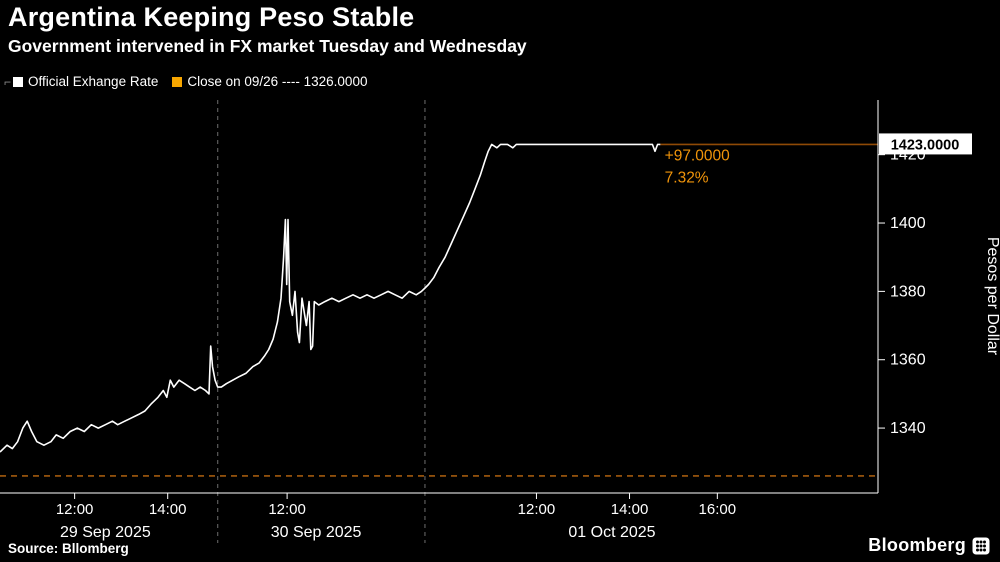  Describe the element at coordinates (718, 509) in the screenshot. I see `x-tick-label: 16:00` at that location.